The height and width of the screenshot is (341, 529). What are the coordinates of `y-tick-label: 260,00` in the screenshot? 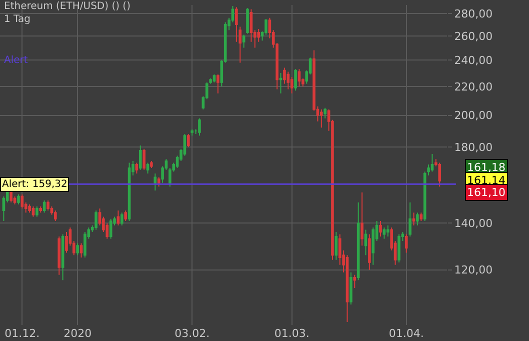 It's located at (473, 36).